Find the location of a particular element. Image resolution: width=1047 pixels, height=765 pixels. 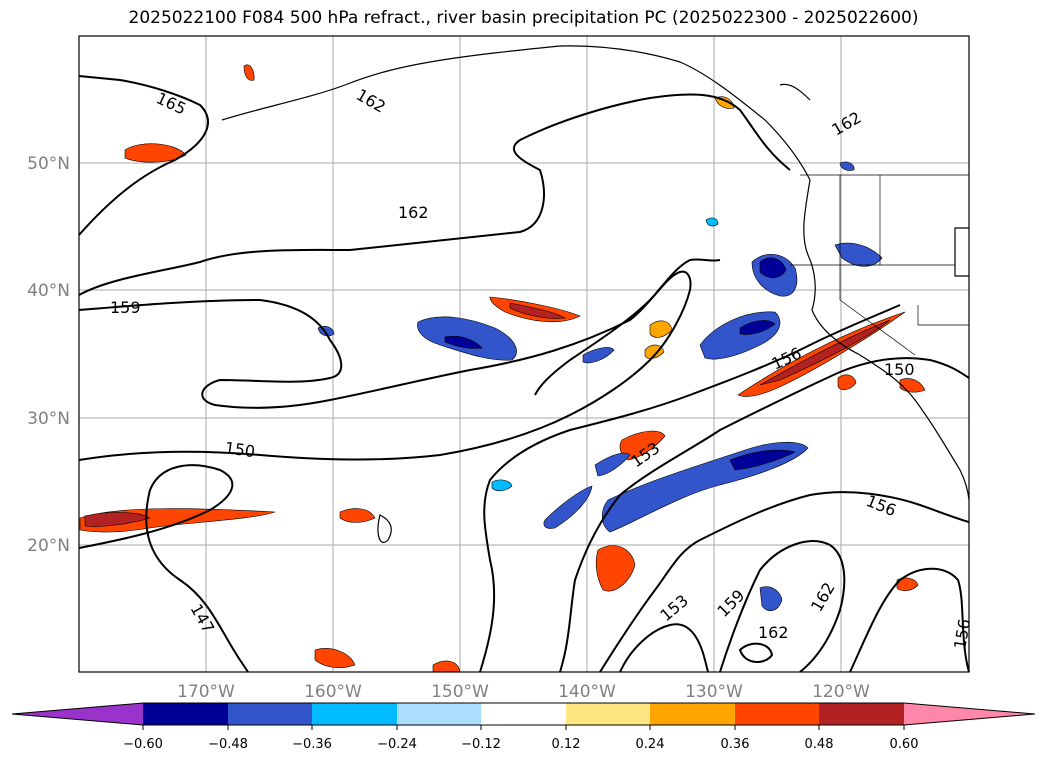

contour-label-150-a: 150 is located at coordinates (239, 449).